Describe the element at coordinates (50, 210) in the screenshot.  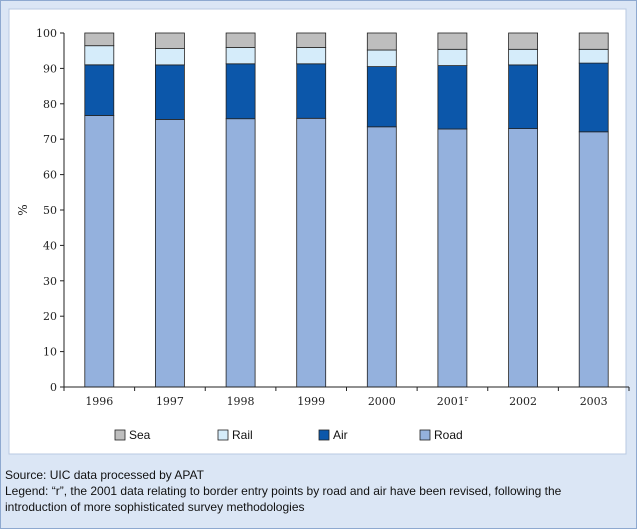
I see `y-tick-label: 50` at that location.